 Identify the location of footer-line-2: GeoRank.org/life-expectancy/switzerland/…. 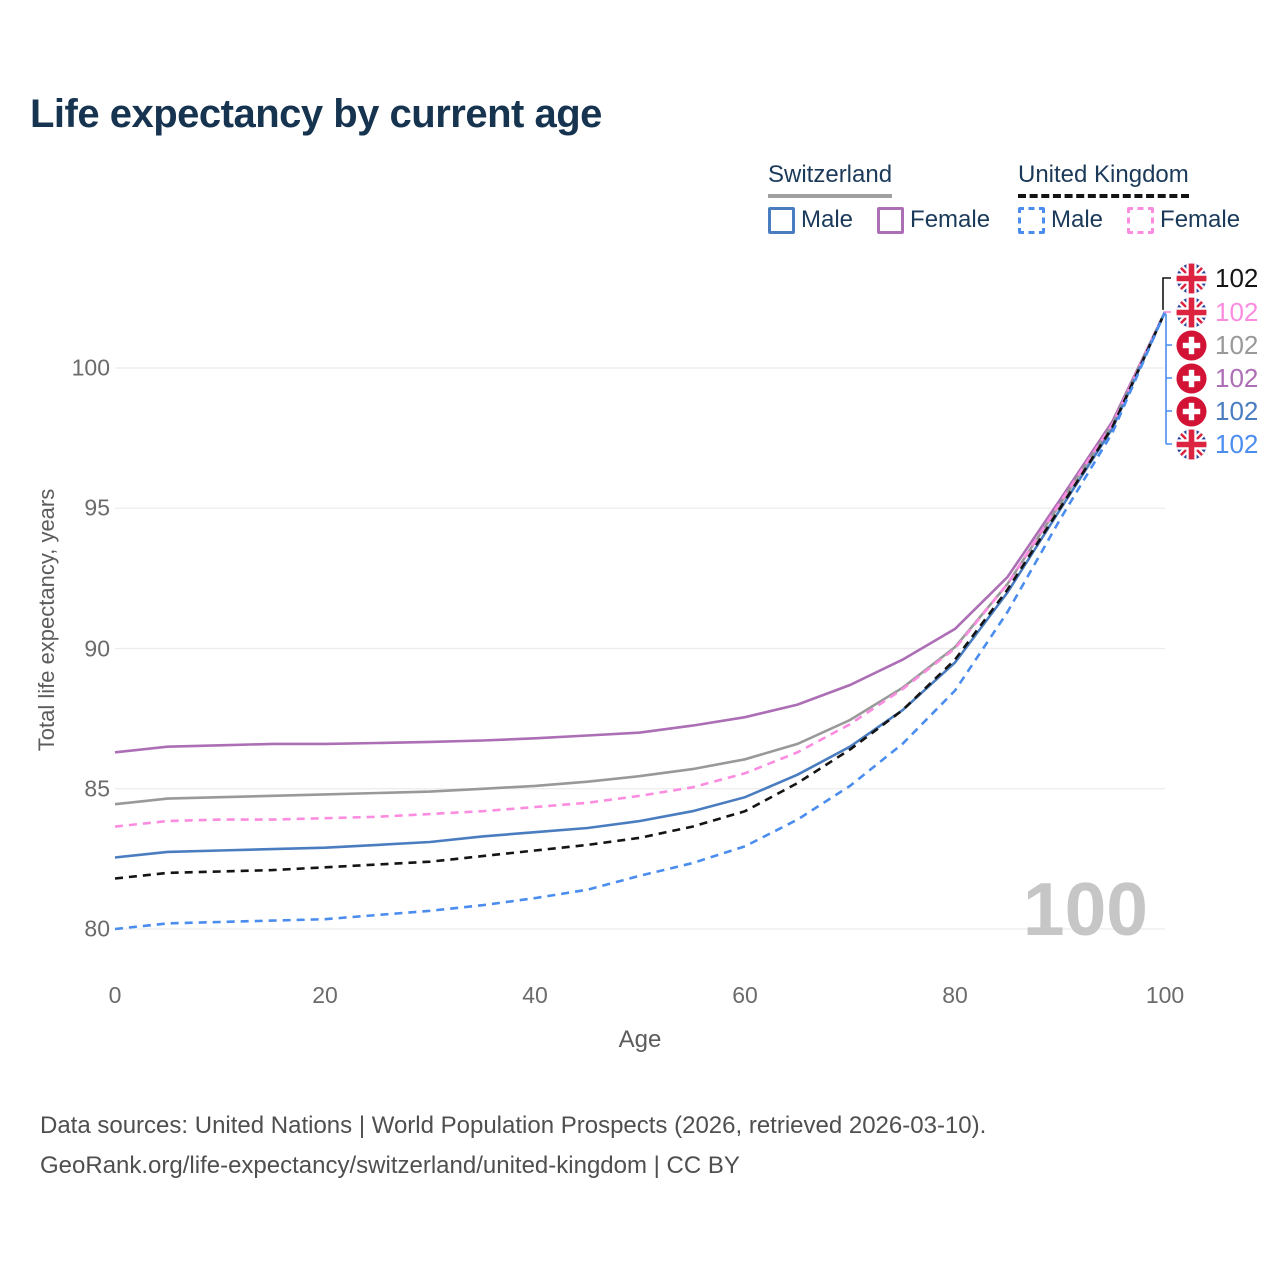
(390, 1165).